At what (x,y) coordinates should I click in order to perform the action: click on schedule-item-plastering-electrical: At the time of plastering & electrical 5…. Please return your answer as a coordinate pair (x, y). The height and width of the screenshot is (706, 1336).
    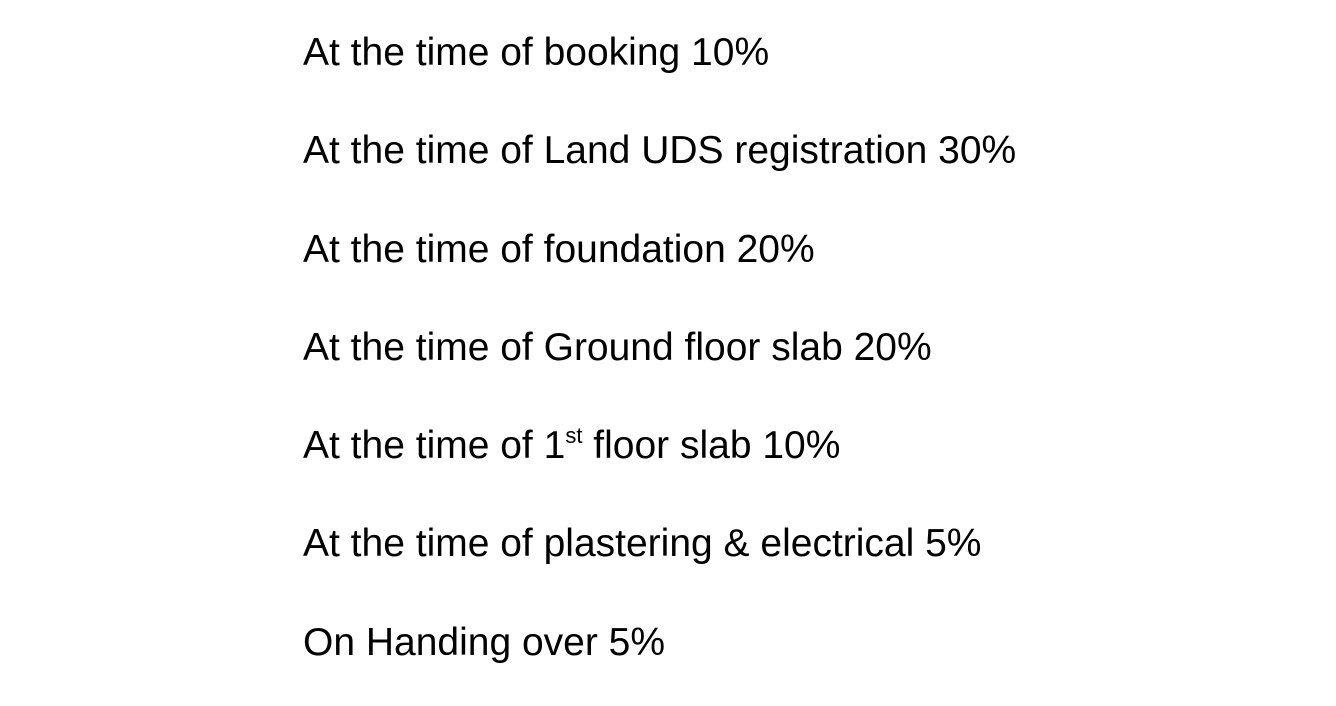
    Looking at the image, I should click on (642, 544).